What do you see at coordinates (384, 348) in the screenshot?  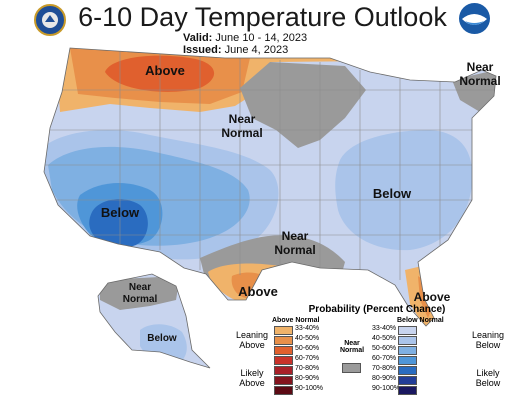 I see `legend-below-range: 50-60%` at bounding box center [384, 348].